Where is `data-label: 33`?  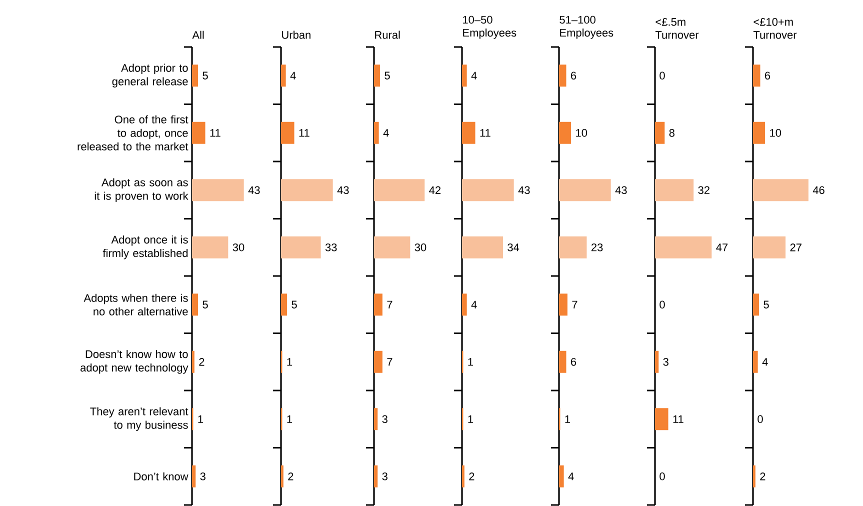 data-label: 33 is located at coordinates (331, 247).